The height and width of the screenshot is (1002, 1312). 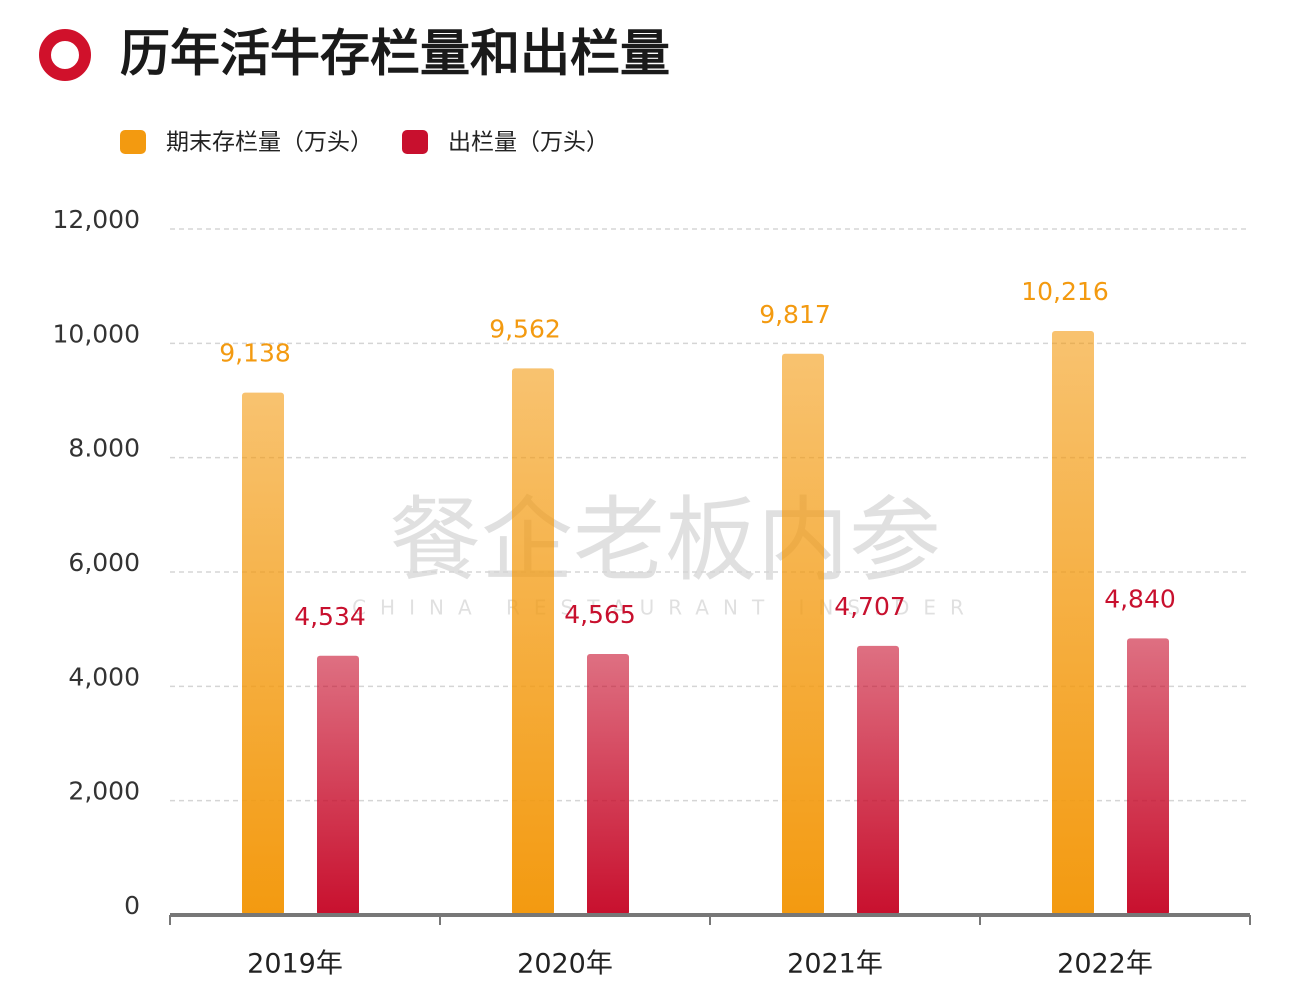 What do you see at coordinates (1105, 964) in the screenshot?
I see `x-tick-label: 2022年` at bounding box center [1105, 964].